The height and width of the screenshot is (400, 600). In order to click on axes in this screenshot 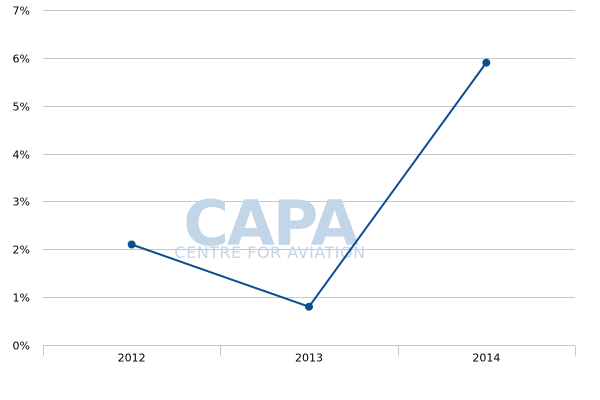, I will do `click(309, 350)`.